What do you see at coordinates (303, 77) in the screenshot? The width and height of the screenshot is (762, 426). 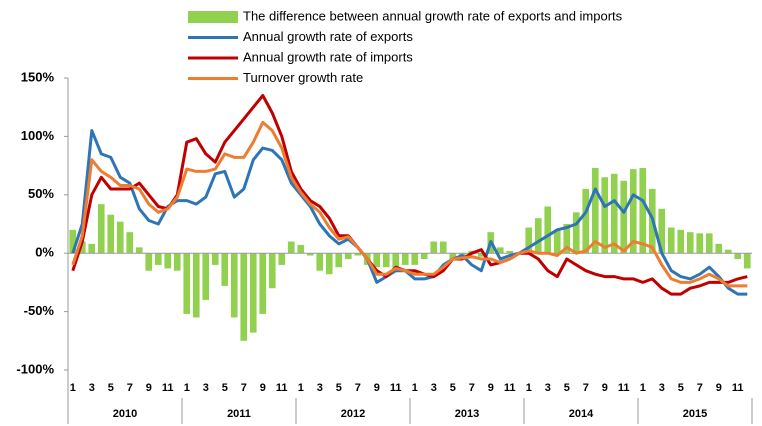 I see `legend-label: Turnover growth rate` at bounding box center [303, 77].